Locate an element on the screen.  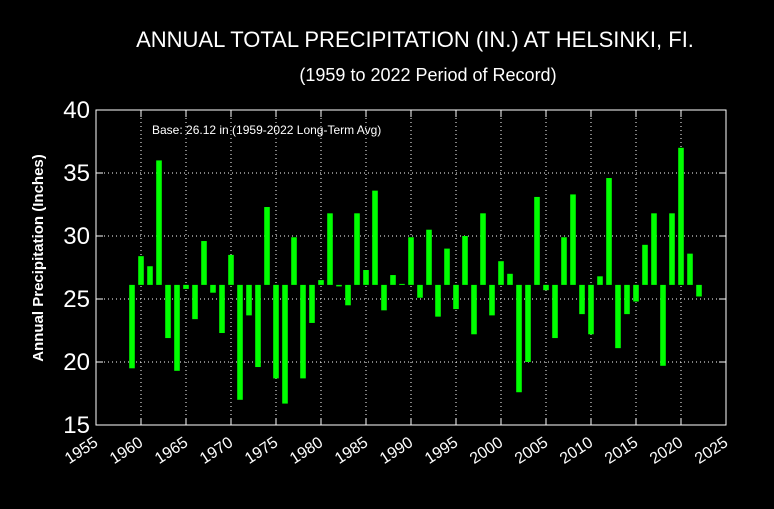
bar-2014 is located at coordinates (627, 299).